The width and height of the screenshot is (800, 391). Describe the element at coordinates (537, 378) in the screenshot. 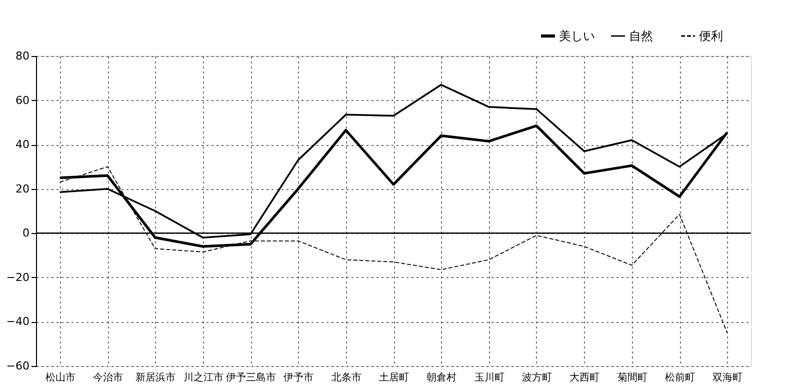

I see `x-tick-label: 波方町` at that location.